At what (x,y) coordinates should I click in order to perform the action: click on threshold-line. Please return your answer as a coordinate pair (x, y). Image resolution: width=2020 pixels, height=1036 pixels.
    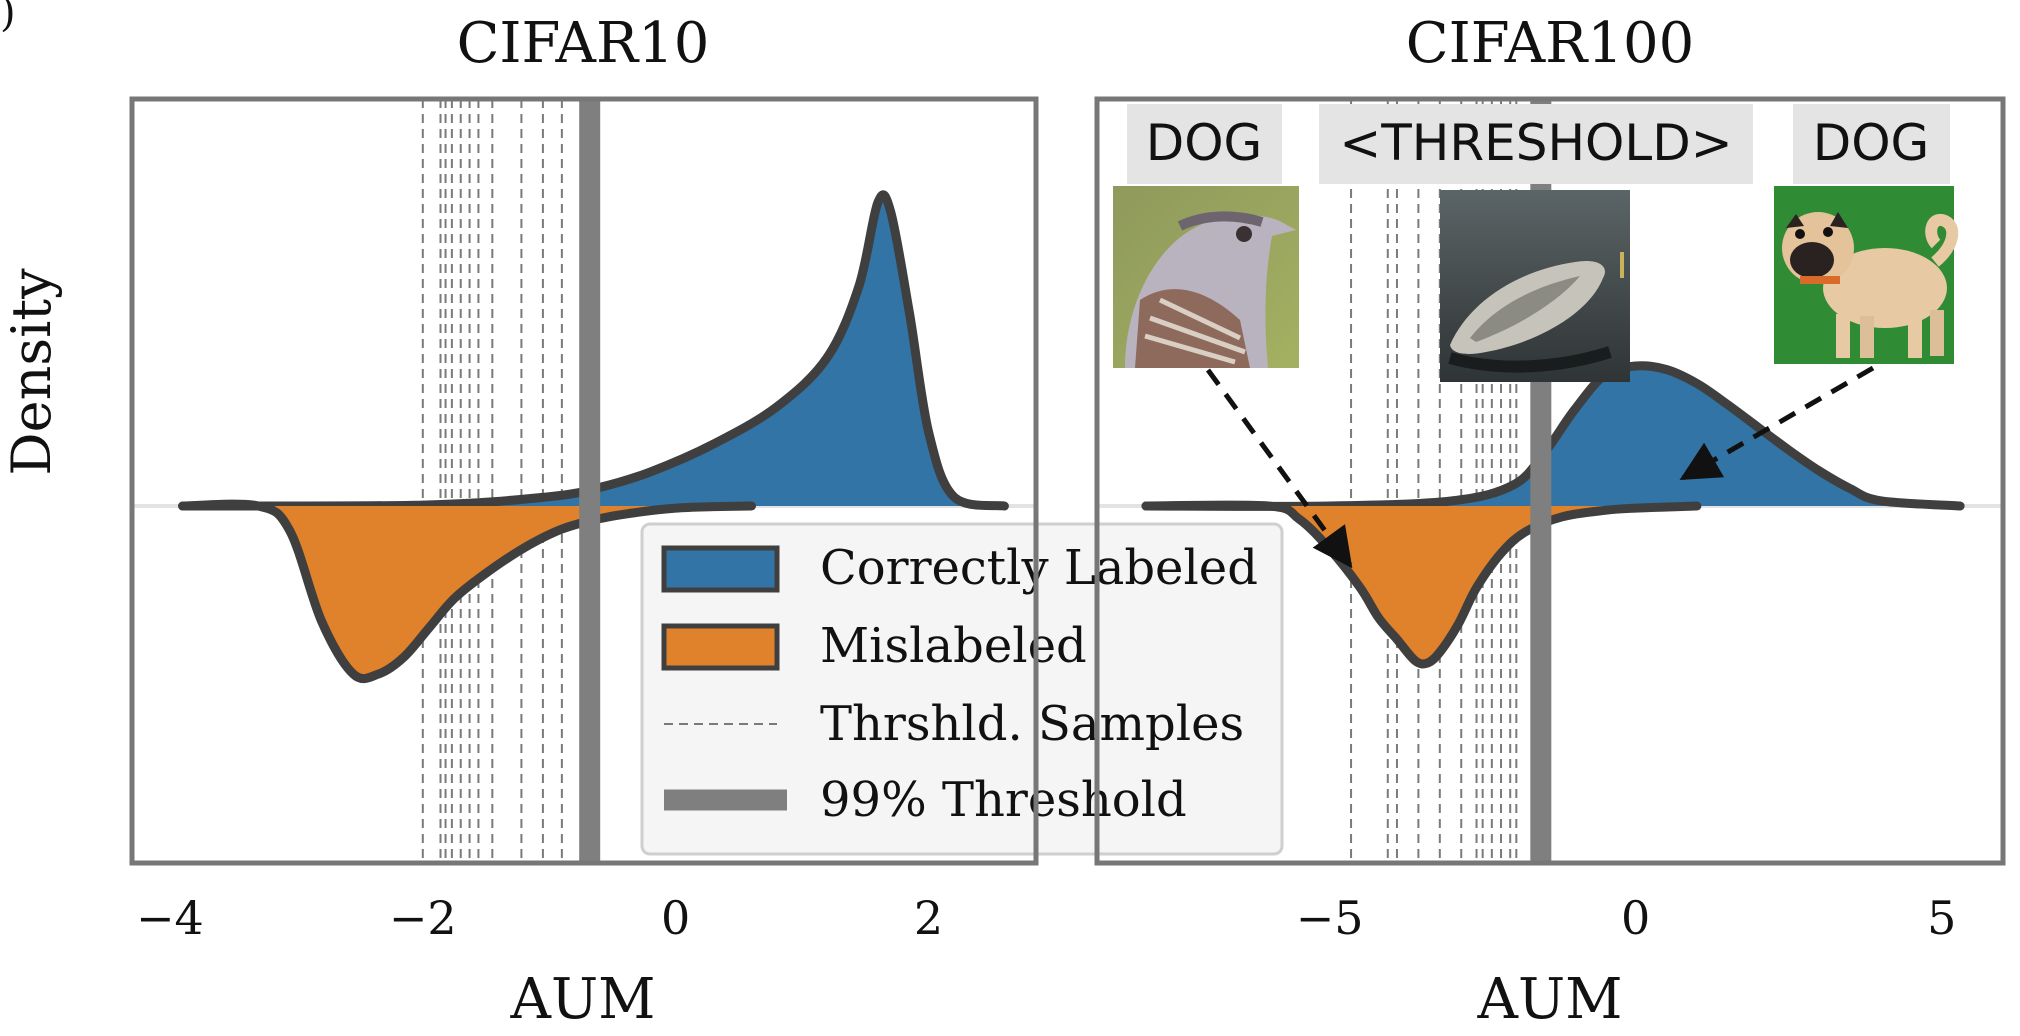
    Looking at the image, I should click on (590, 481).